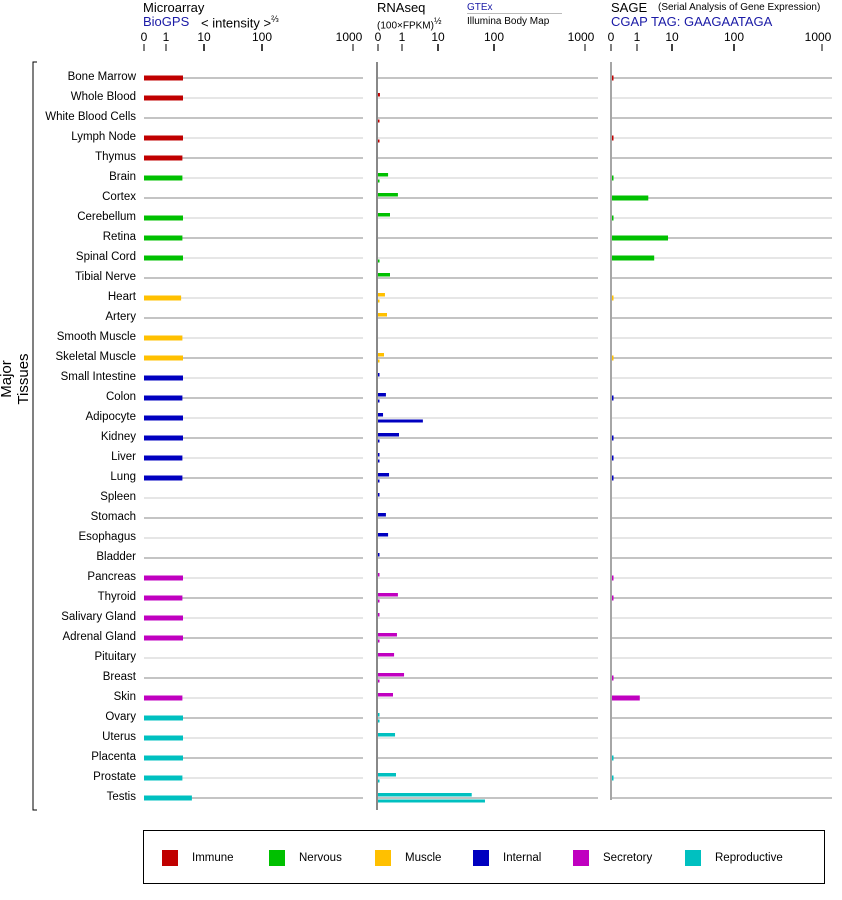 The width and height of the screenshot is (842, 900). Describe the element at coordinates (402, 37) in the screenshot. I see `rnaseq-tick-label: 1` at that location.